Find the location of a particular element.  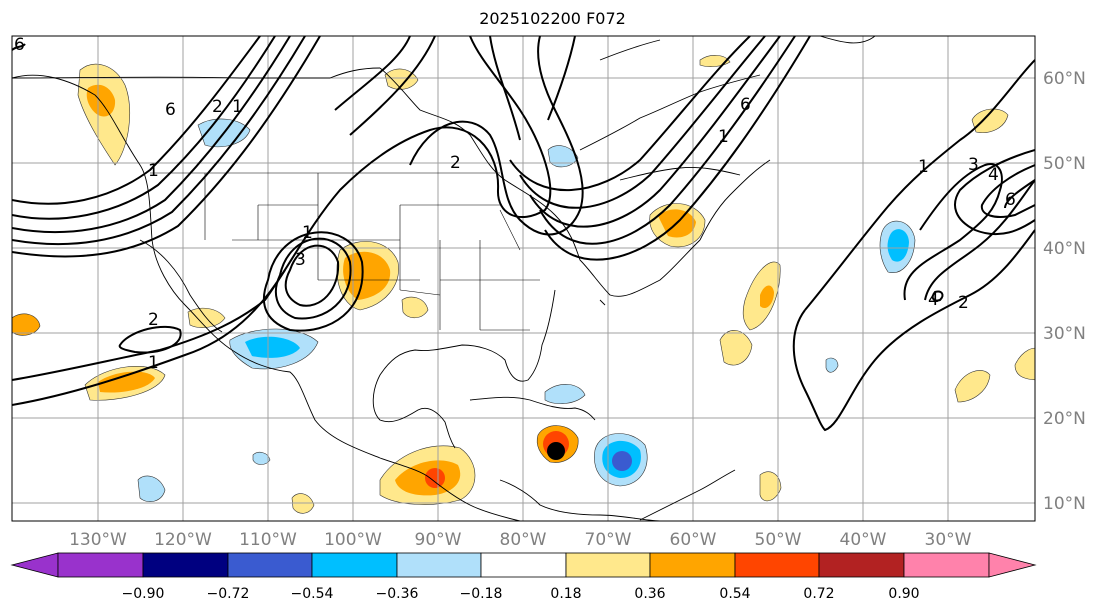

colorbar-tick: −0.72 is located at coordinates (228, 594).